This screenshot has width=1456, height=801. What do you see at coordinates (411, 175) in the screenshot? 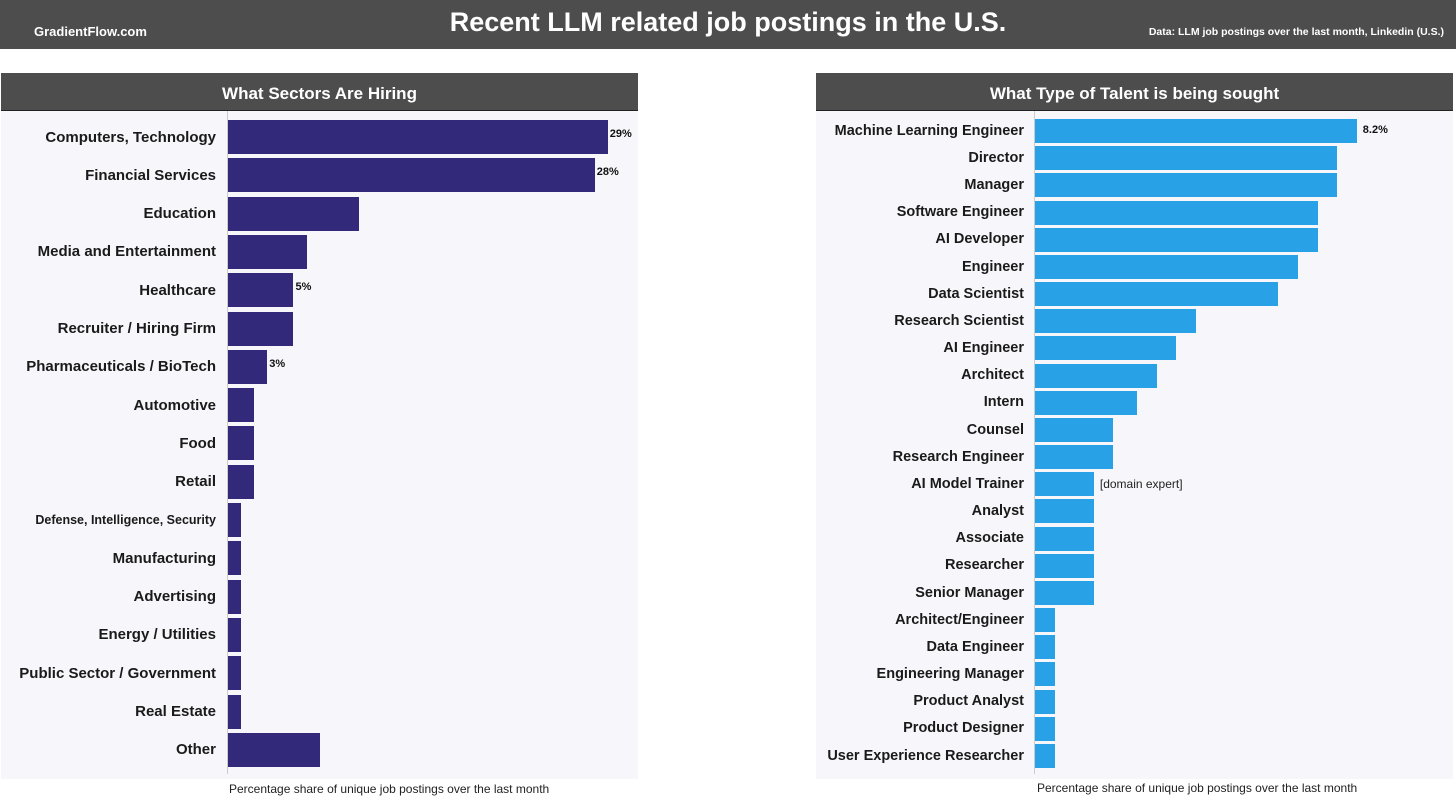
I see `sectors-bar-financial-services` at bounding box center [411, 175].